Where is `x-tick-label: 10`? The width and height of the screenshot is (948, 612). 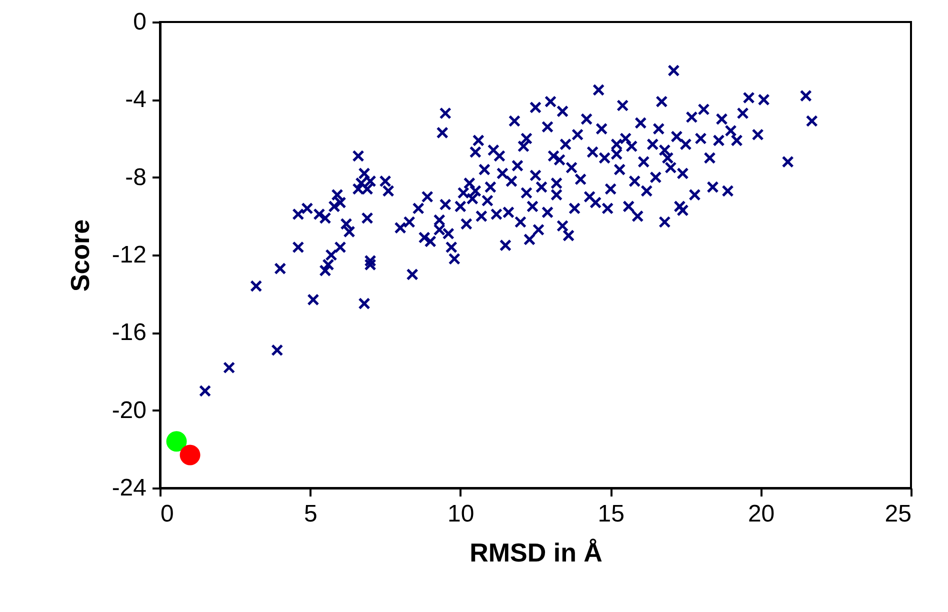
x-tick-label: 10 is located at coordinates (461, 514).